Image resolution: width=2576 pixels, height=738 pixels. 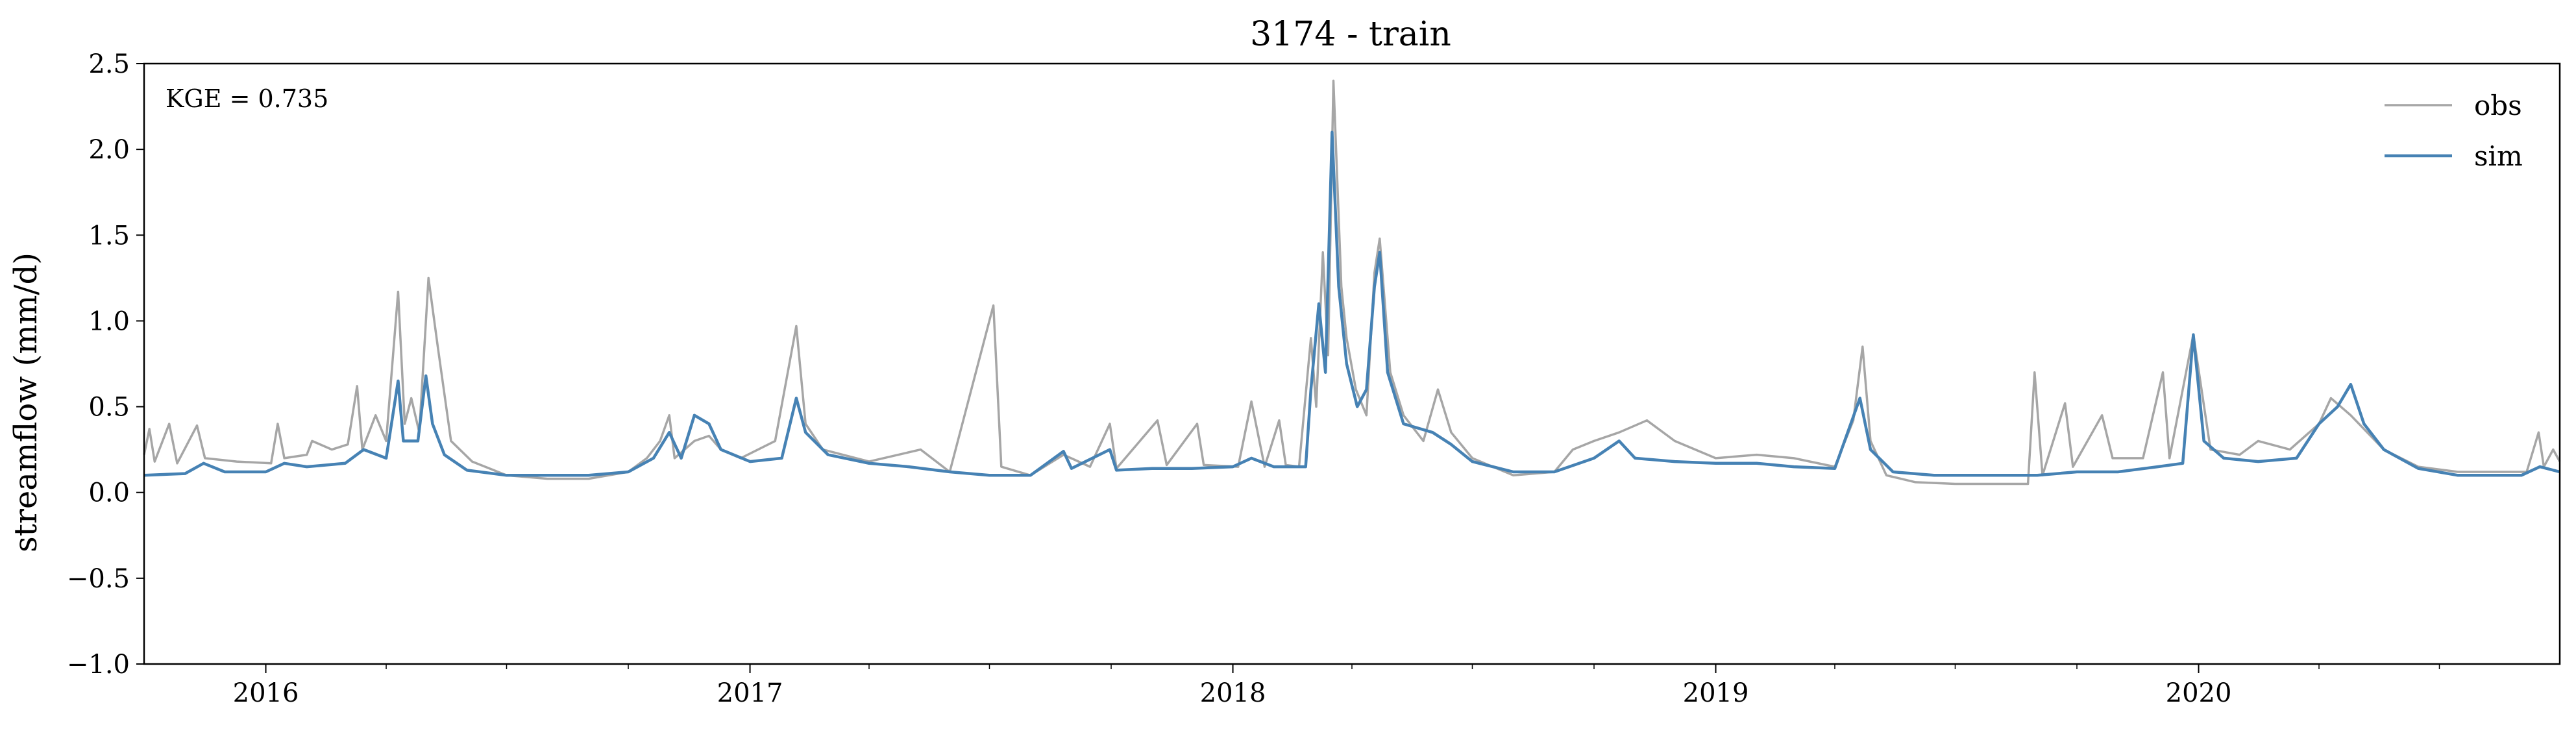 What do you see at coordinates (109, 493) in the screenshot?
I see `y-tick-label: 0.0` at bounding box center [109, 493].